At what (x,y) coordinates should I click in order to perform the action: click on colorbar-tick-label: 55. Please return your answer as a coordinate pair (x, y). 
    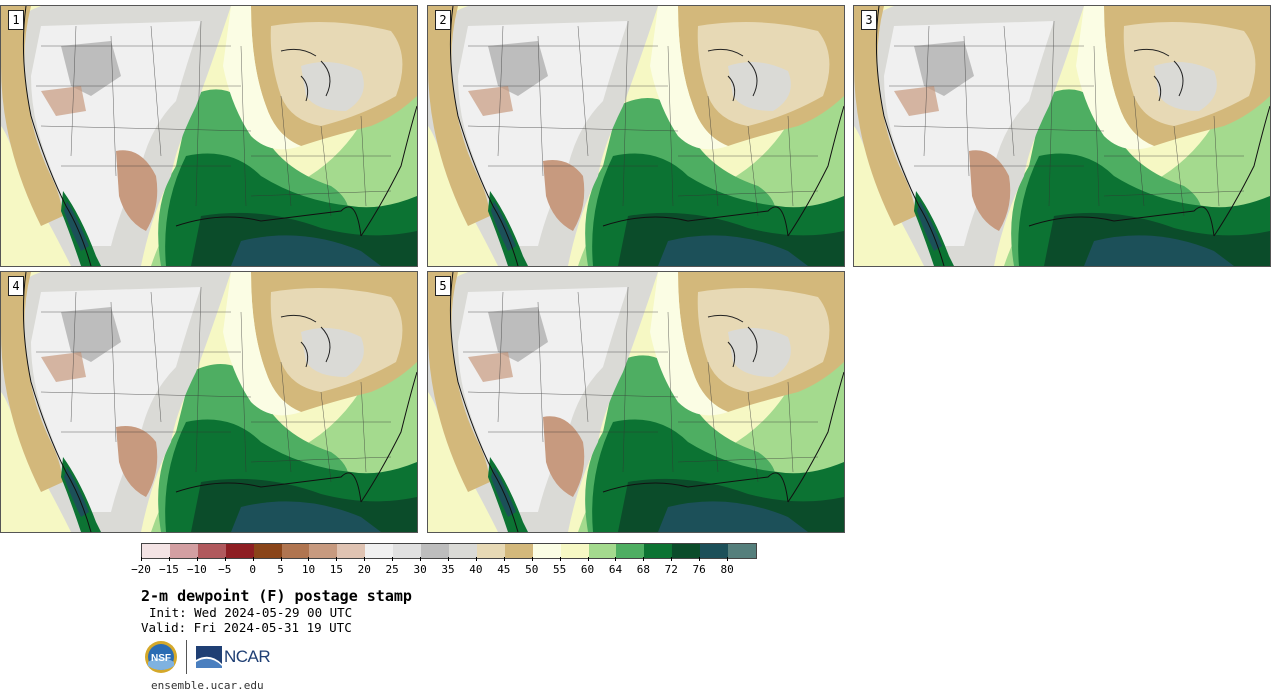
    Looking at the image, I should click on (560, 569).